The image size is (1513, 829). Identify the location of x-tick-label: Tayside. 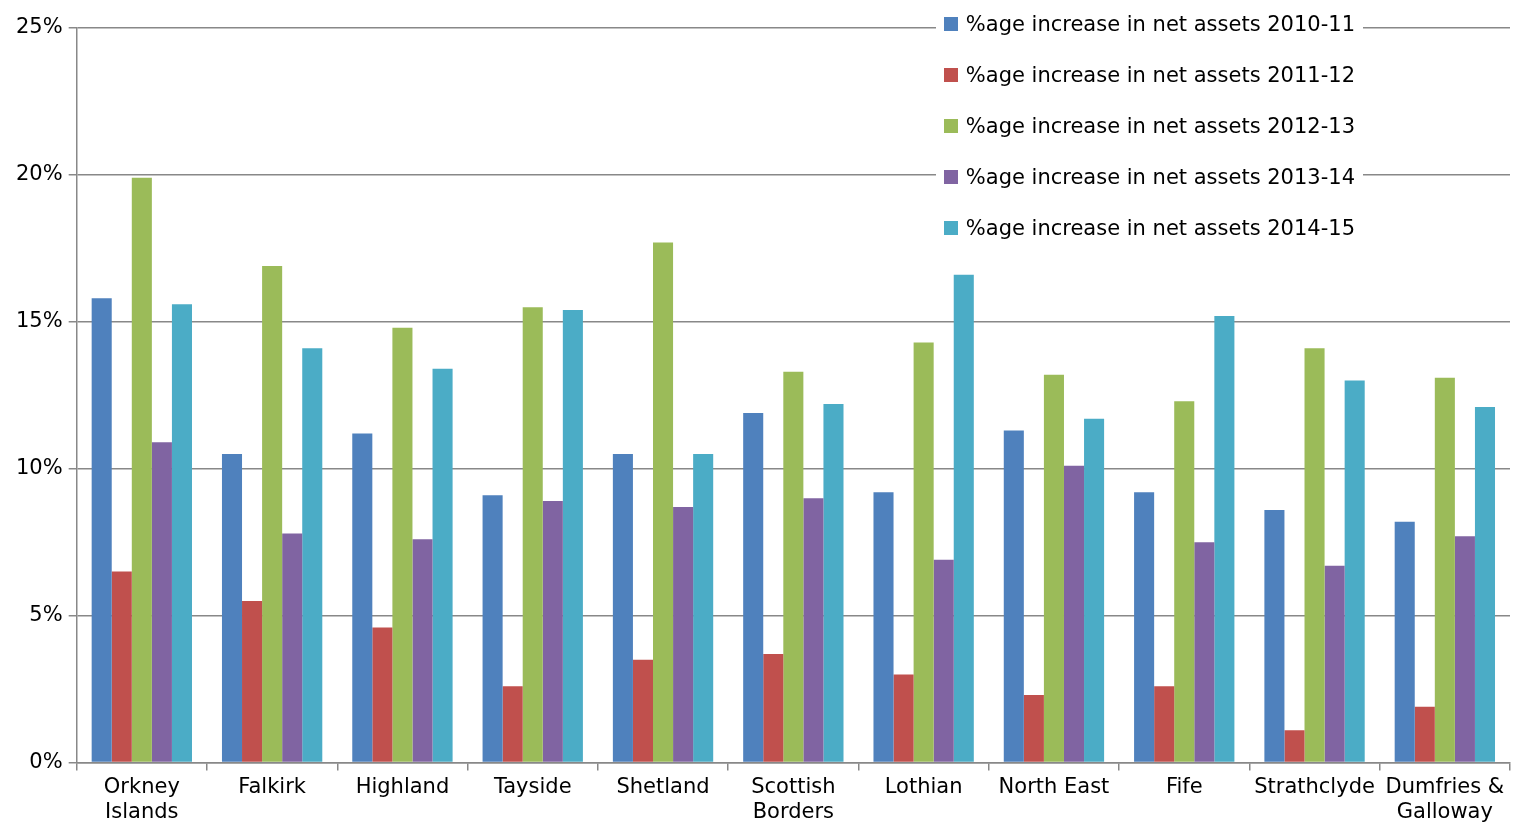
(532, 785).